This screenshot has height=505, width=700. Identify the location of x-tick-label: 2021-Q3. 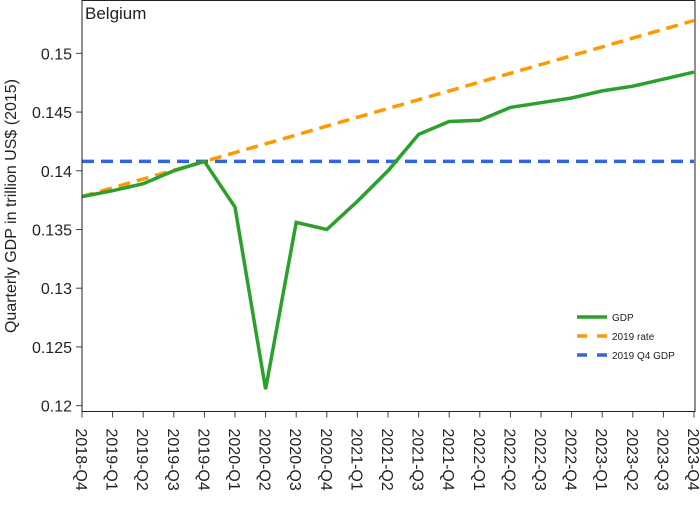
(417, 460).